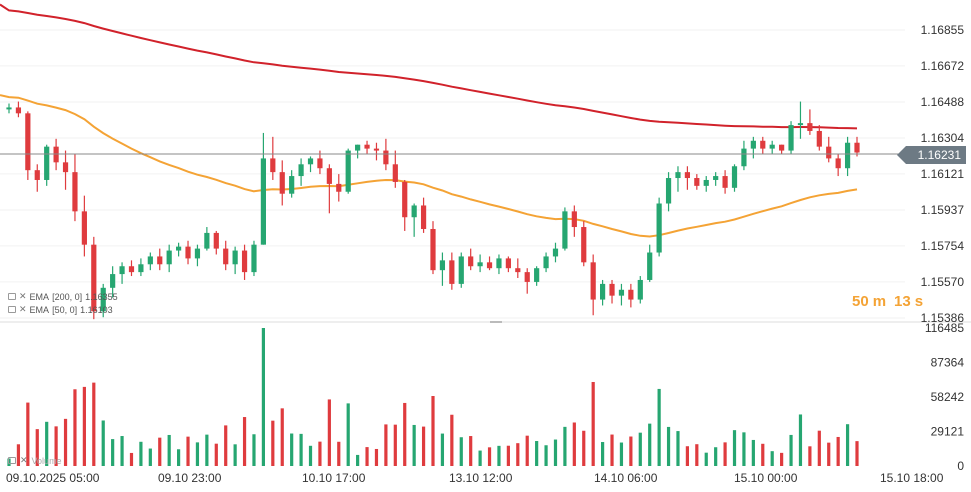  I want to click on legend-ema-200: ✕ EMA [200, 0] 1.16355, so click(63, 296).